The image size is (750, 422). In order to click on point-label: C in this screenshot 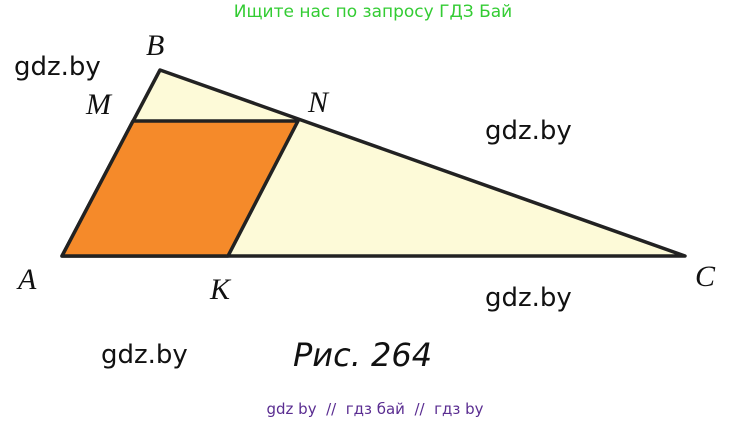, I will do `click(705, 276)`.